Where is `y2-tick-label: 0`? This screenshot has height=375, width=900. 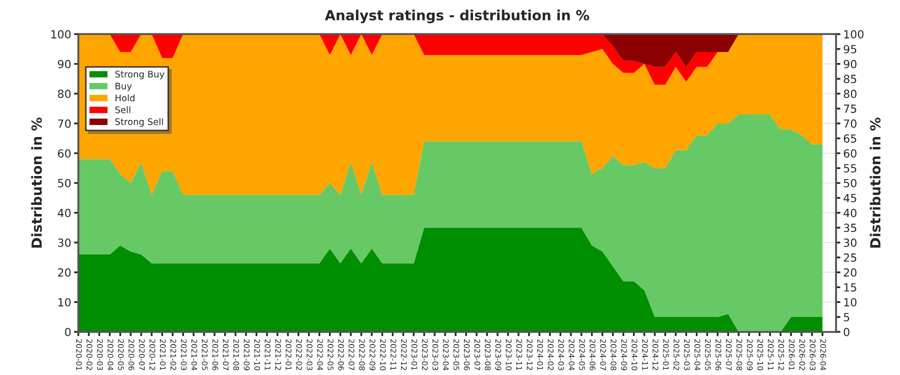 y2-tick-label: 0 is located at coordinates (847, 332).